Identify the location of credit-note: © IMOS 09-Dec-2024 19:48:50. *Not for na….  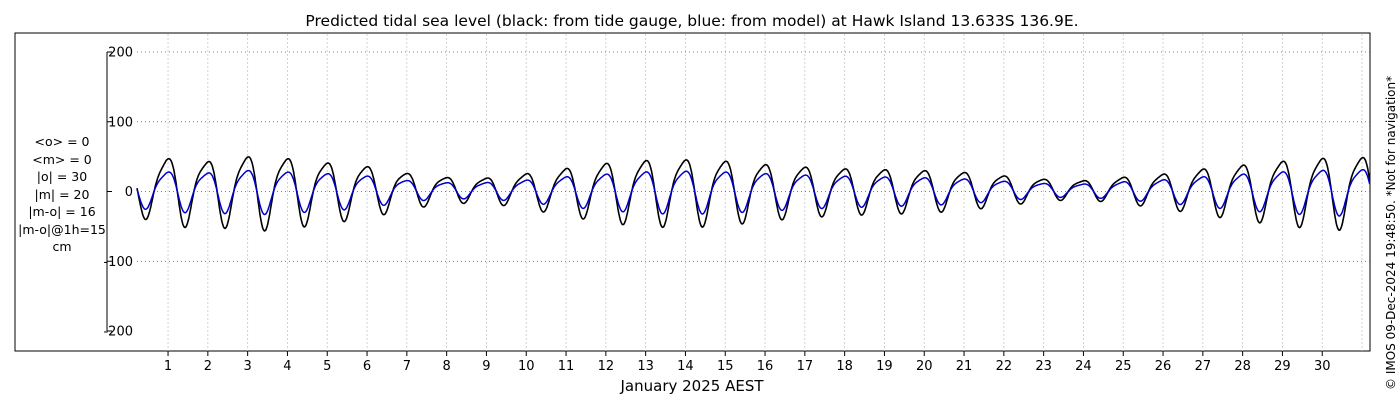
(1391, 232).